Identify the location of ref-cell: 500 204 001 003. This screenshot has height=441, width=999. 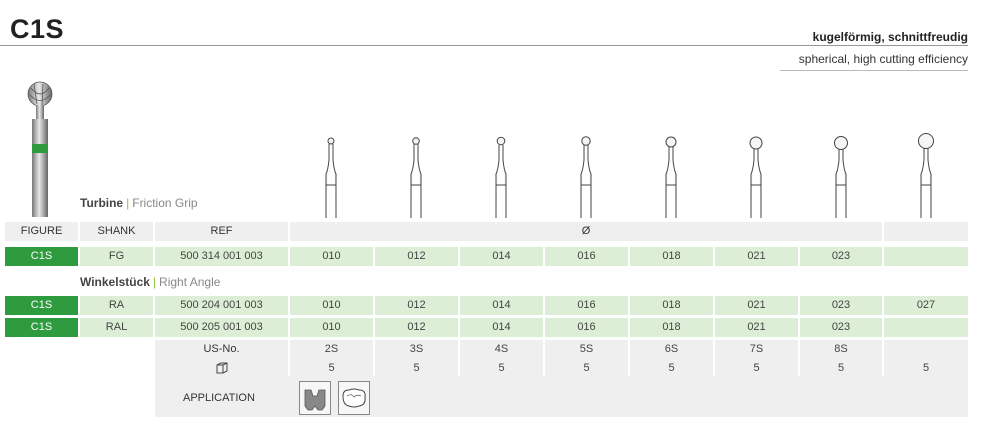
(221, 305).